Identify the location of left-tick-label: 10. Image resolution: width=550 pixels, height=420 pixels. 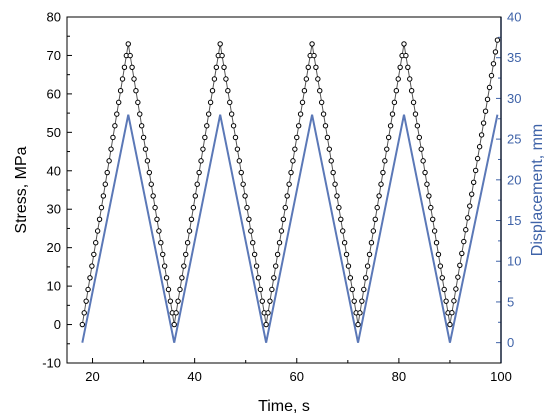
(54, 286).